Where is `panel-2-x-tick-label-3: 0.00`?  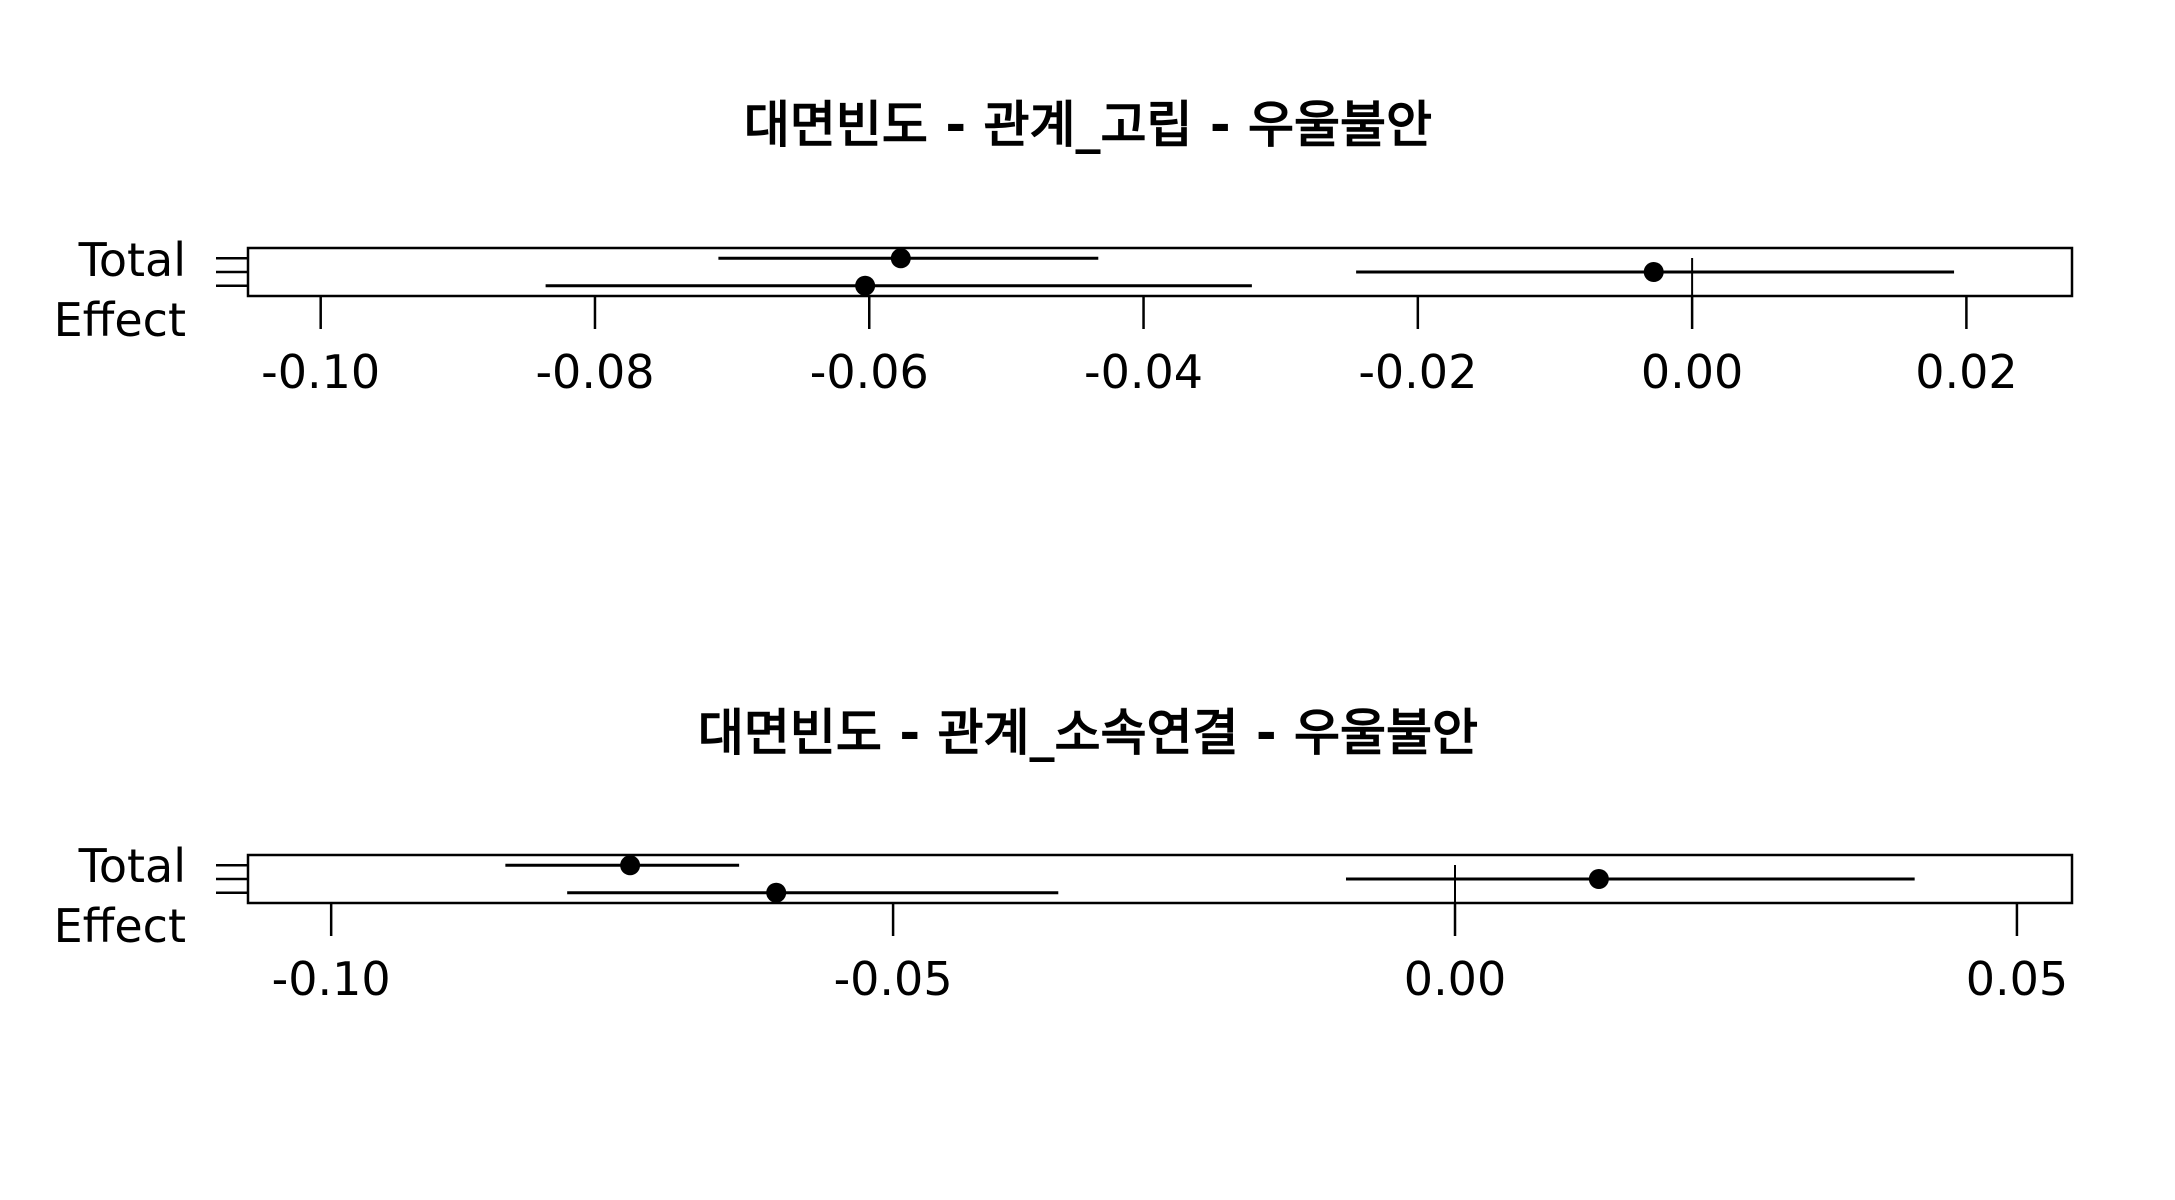
panel-2-x-tick-label-3: 0.00 is located at coordinates (1455, 979).